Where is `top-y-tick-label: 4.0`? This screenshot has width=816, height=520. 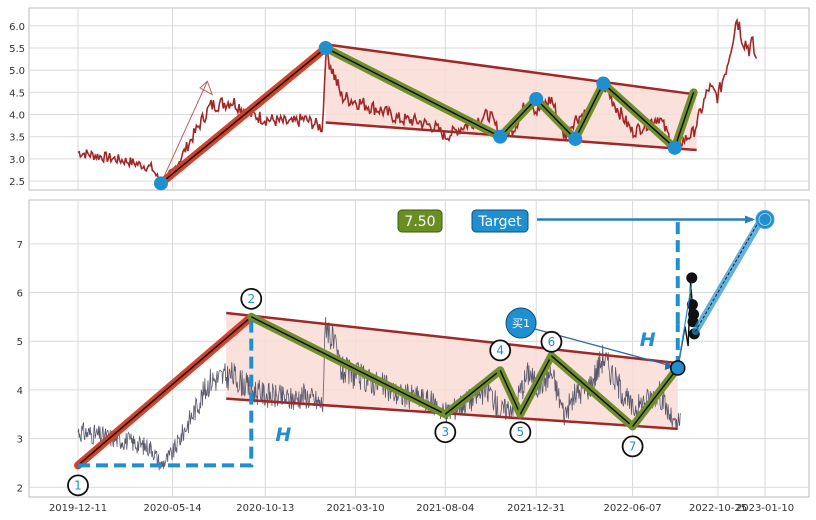
top-y-tick-label: 4.0 is located at coordinates (17, 116).